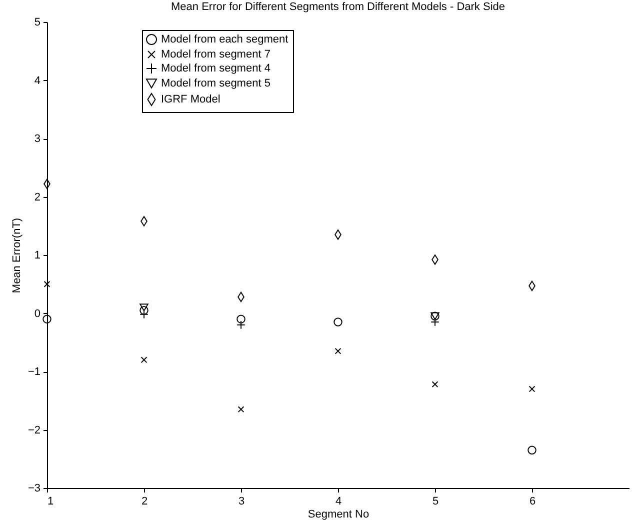  What do you see at coordinates (37, 197) in the screenshot?
I see `y-tick-label: 2` at bounding box center [37, 197].